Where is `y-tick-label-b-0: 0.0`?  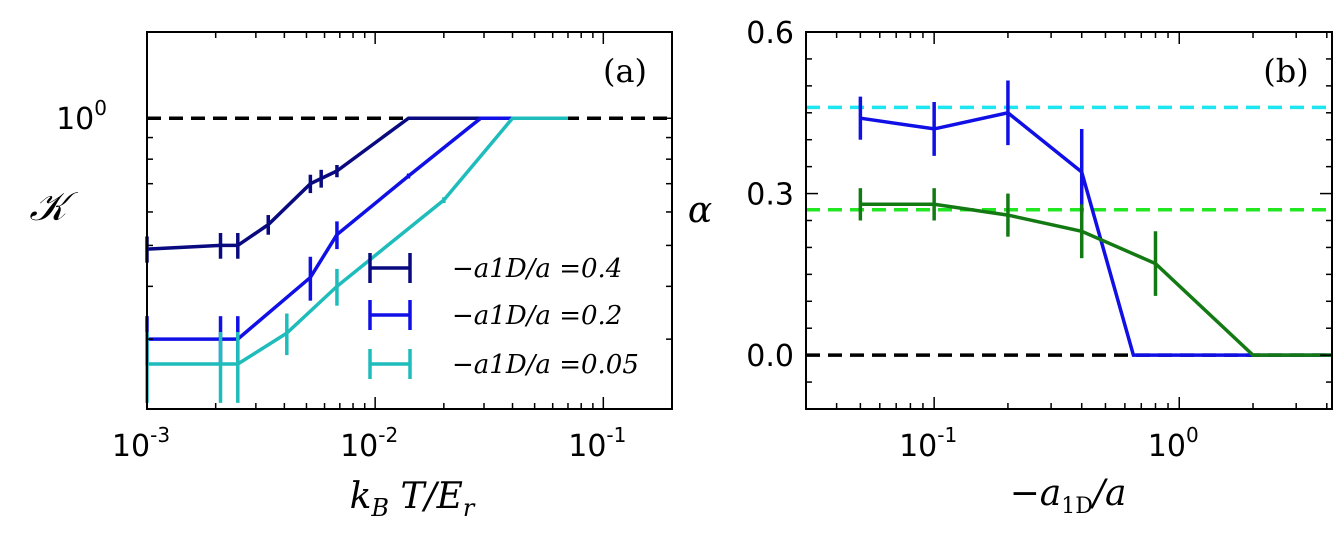
y-tick-label-b-0: 0.0 is located at coordinates (770, 356).